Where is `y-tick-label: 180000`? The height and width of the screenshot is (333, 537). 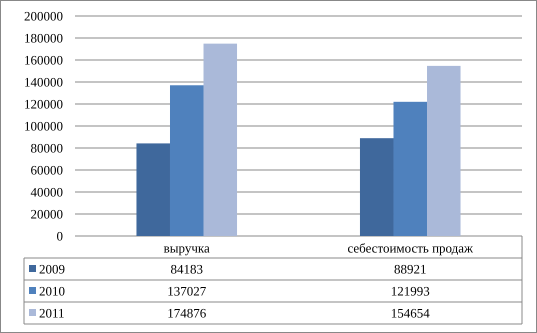 y-tick-label: 180000 is located at coordinates (43, 38).